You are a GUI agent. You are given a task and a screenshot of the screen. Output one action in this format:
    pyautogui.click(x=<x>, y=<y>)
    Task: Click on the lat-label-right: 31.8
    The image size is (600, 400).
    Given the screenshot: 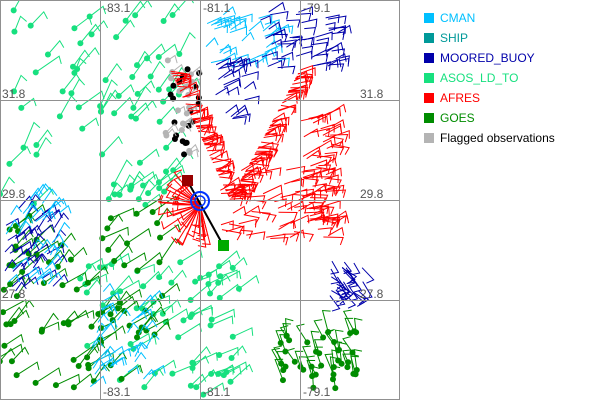 What is the action you would take?
    pyautogui.click(x=372, y=94)
    